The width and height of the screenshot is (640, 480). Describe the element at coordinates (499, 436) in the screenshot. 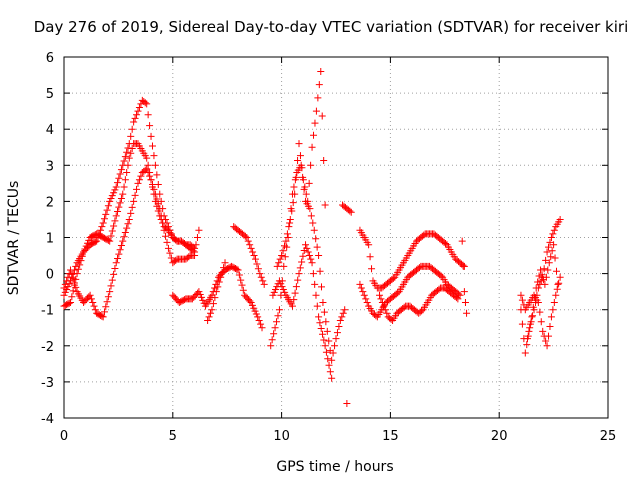

I see `x-tick-label: 20` at that location.